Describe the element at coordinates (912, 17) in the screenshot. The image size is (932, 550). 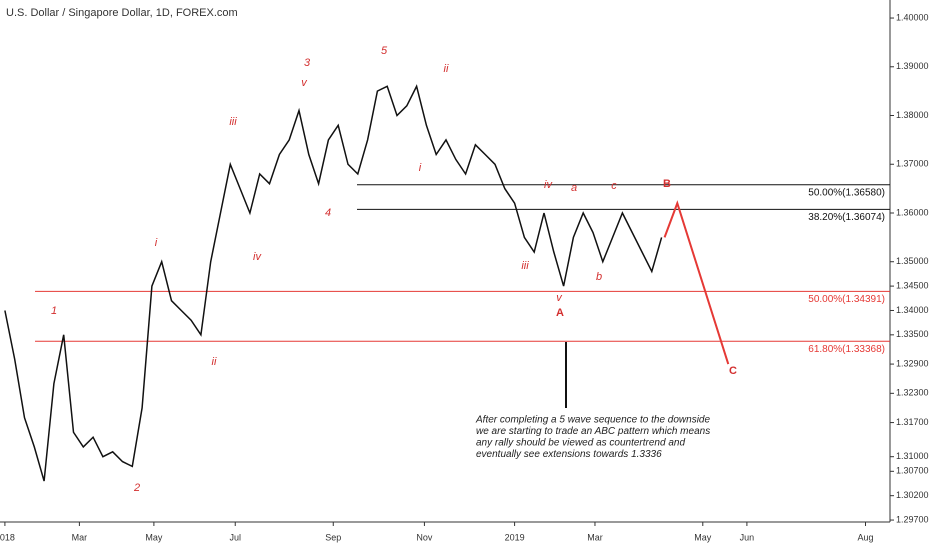
I see `y-tick-label: 1.40000` at that location.